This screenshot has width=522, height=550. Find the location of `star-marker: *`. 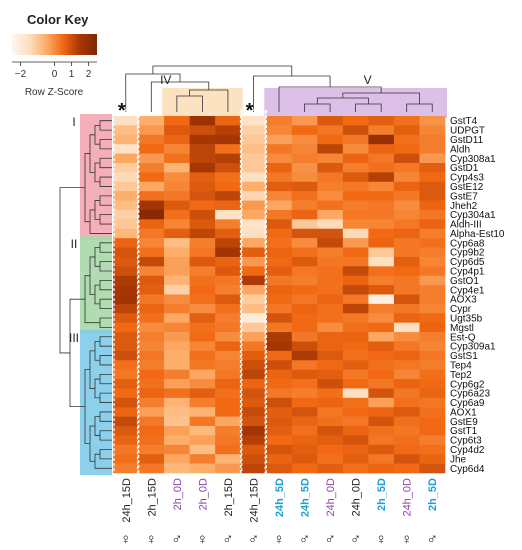

star-marker: * is located at coordinates (122, 111).